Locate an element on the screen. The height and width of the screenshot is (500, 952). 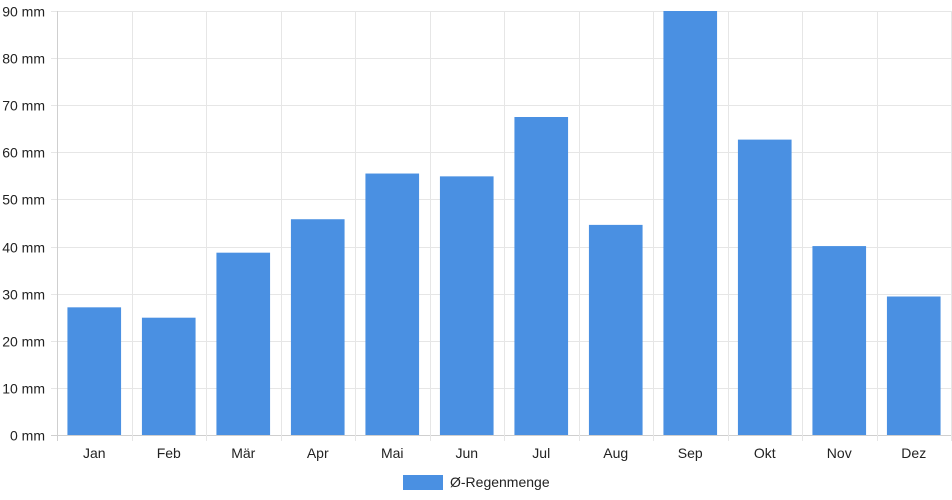
y-tick-label: 10 mm is located at coordinates (23, 389).